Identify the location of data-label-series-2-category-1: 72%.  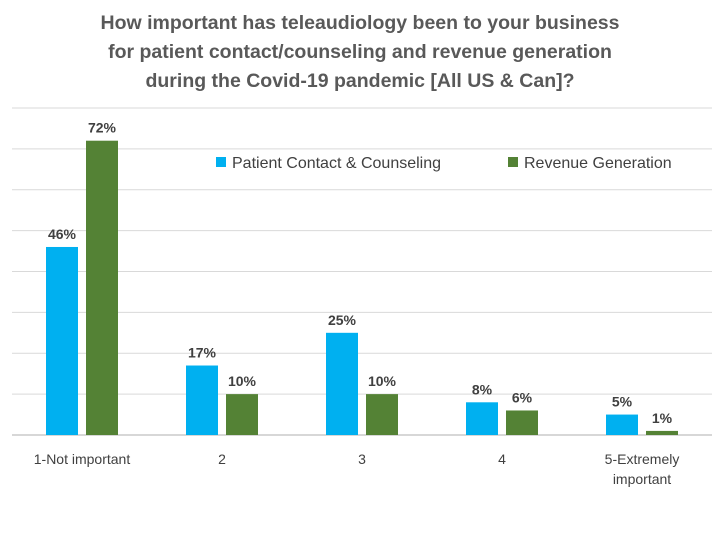
(102, 128).